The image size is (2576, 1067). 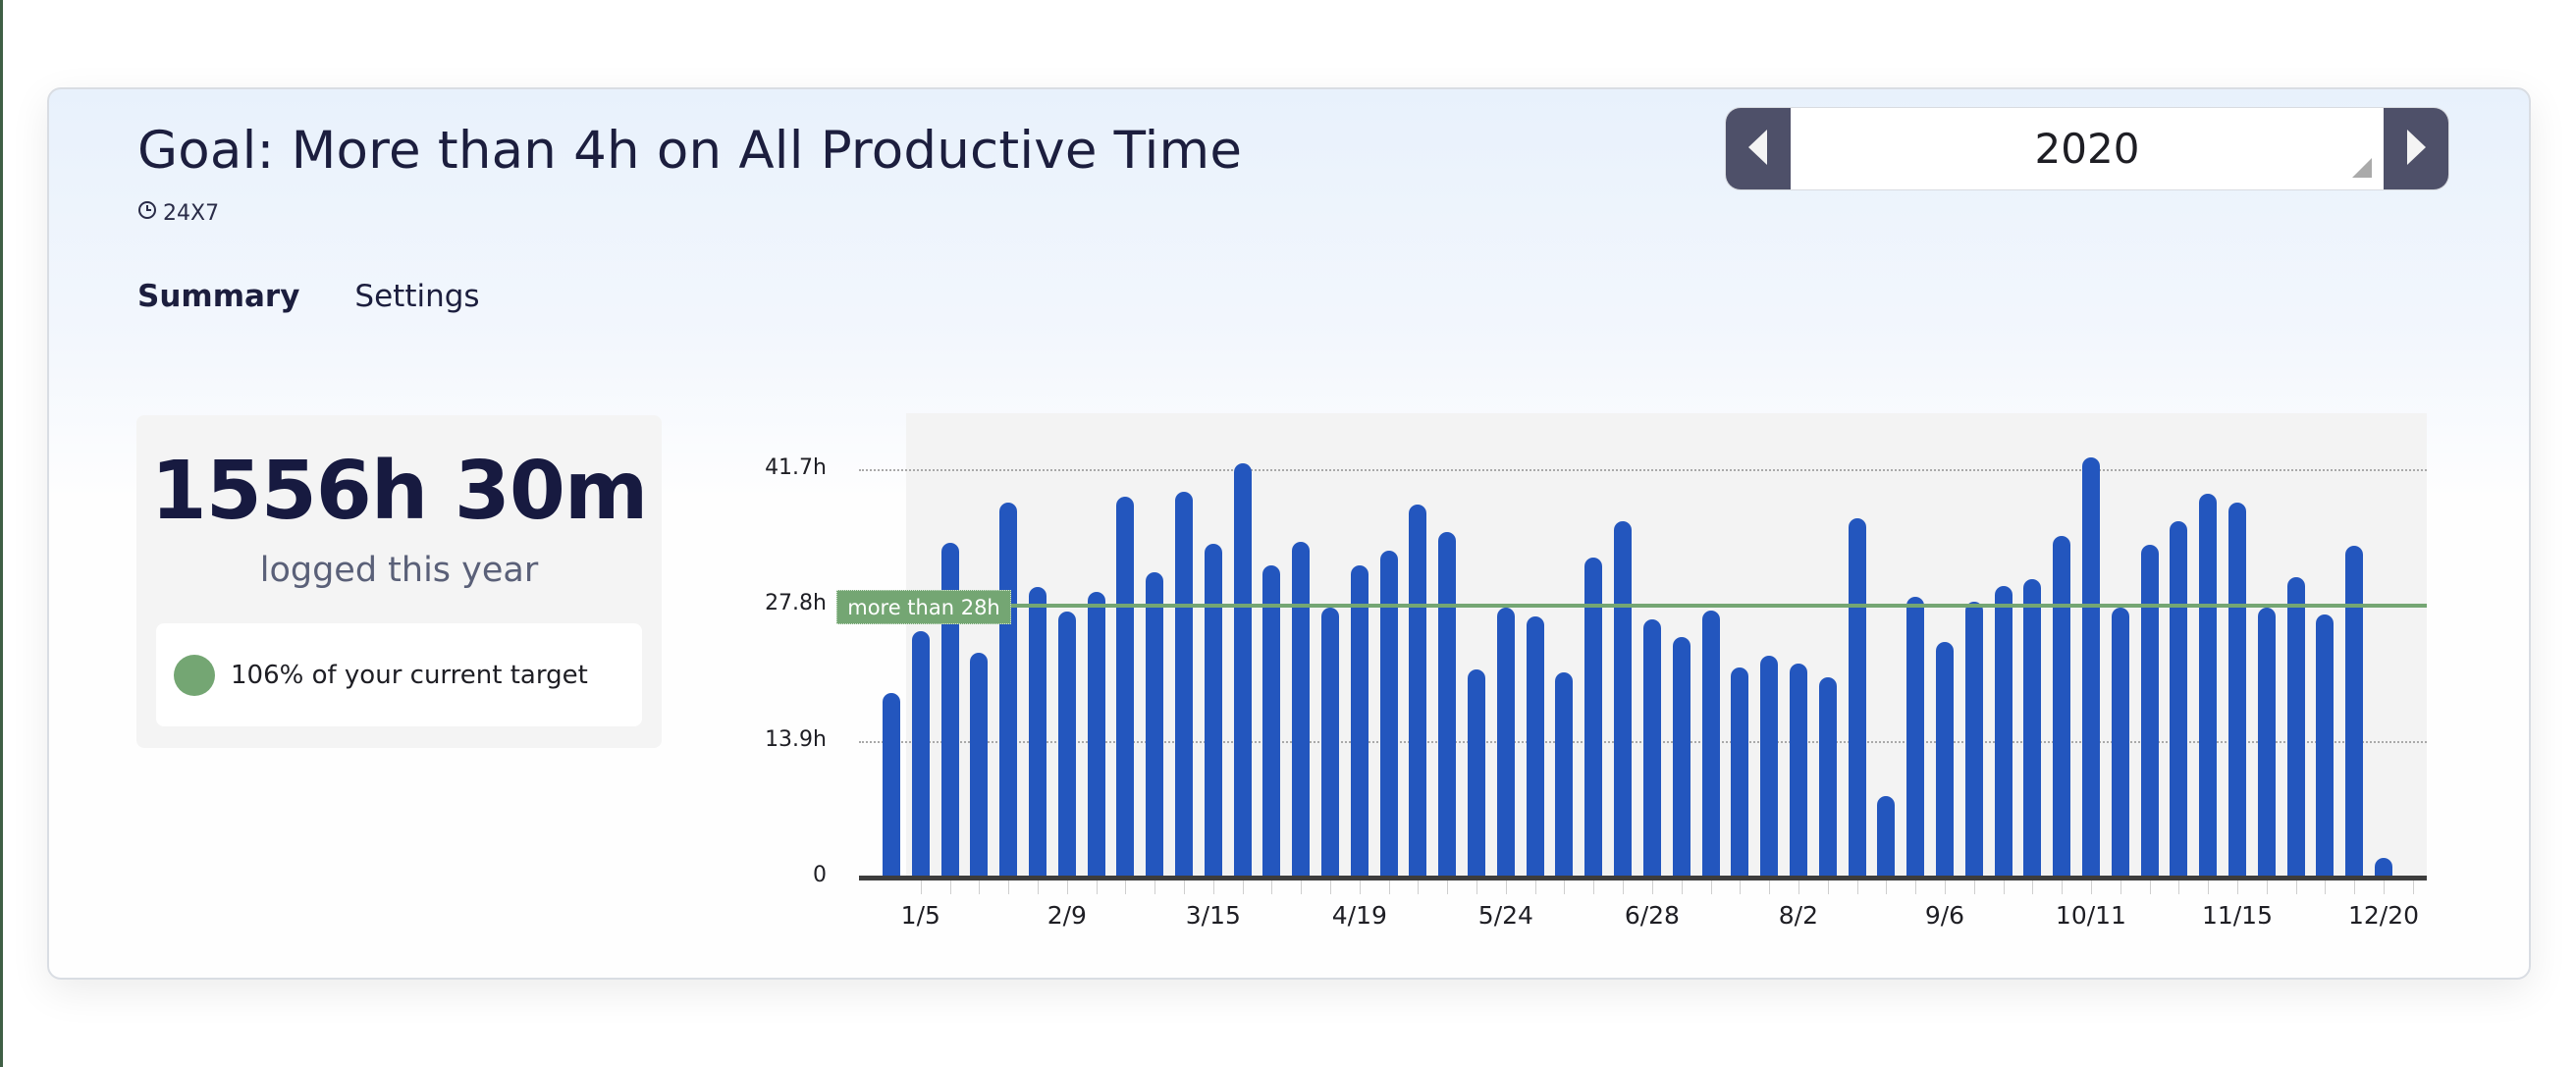 What do you see at coordinates (399, 570) in the screenshot?
I see `total-caption: logged this year` at bounding box center [399, 570].